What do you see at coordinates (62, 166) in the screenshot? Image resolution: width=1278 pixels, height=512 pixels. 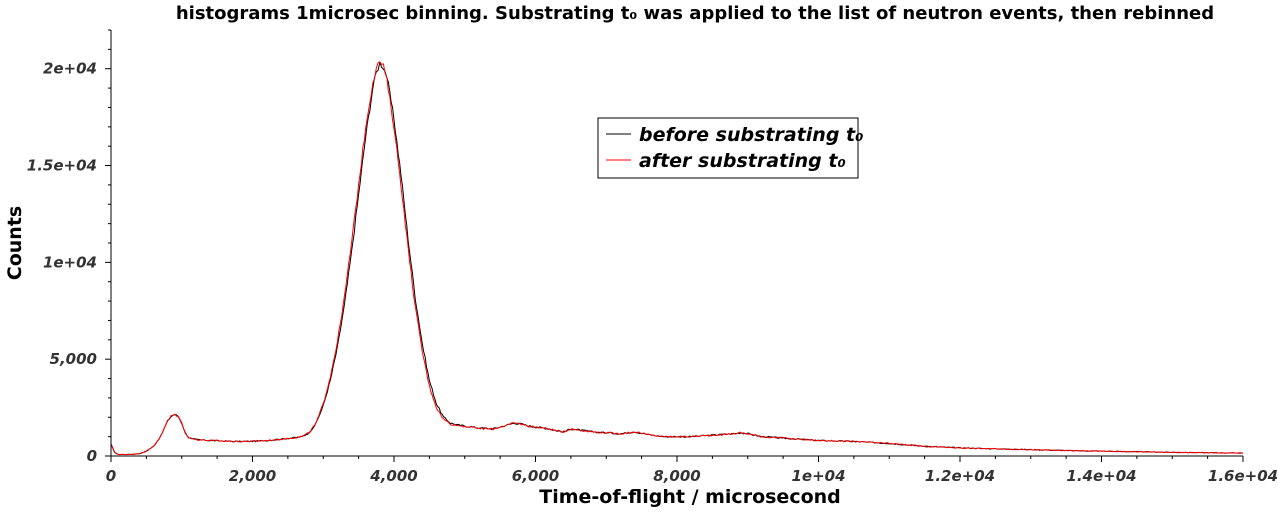 I see `y-tick-label: 1.5e+04` at bounding box center [62, 166].